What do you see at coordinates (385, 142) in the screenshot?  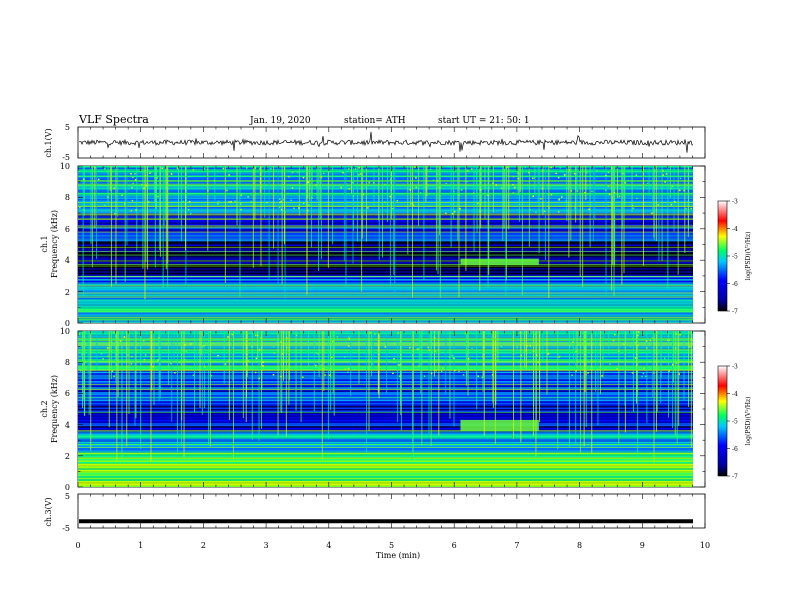 I see `ch1-waveform-trace` at bounding box center [385, 142].